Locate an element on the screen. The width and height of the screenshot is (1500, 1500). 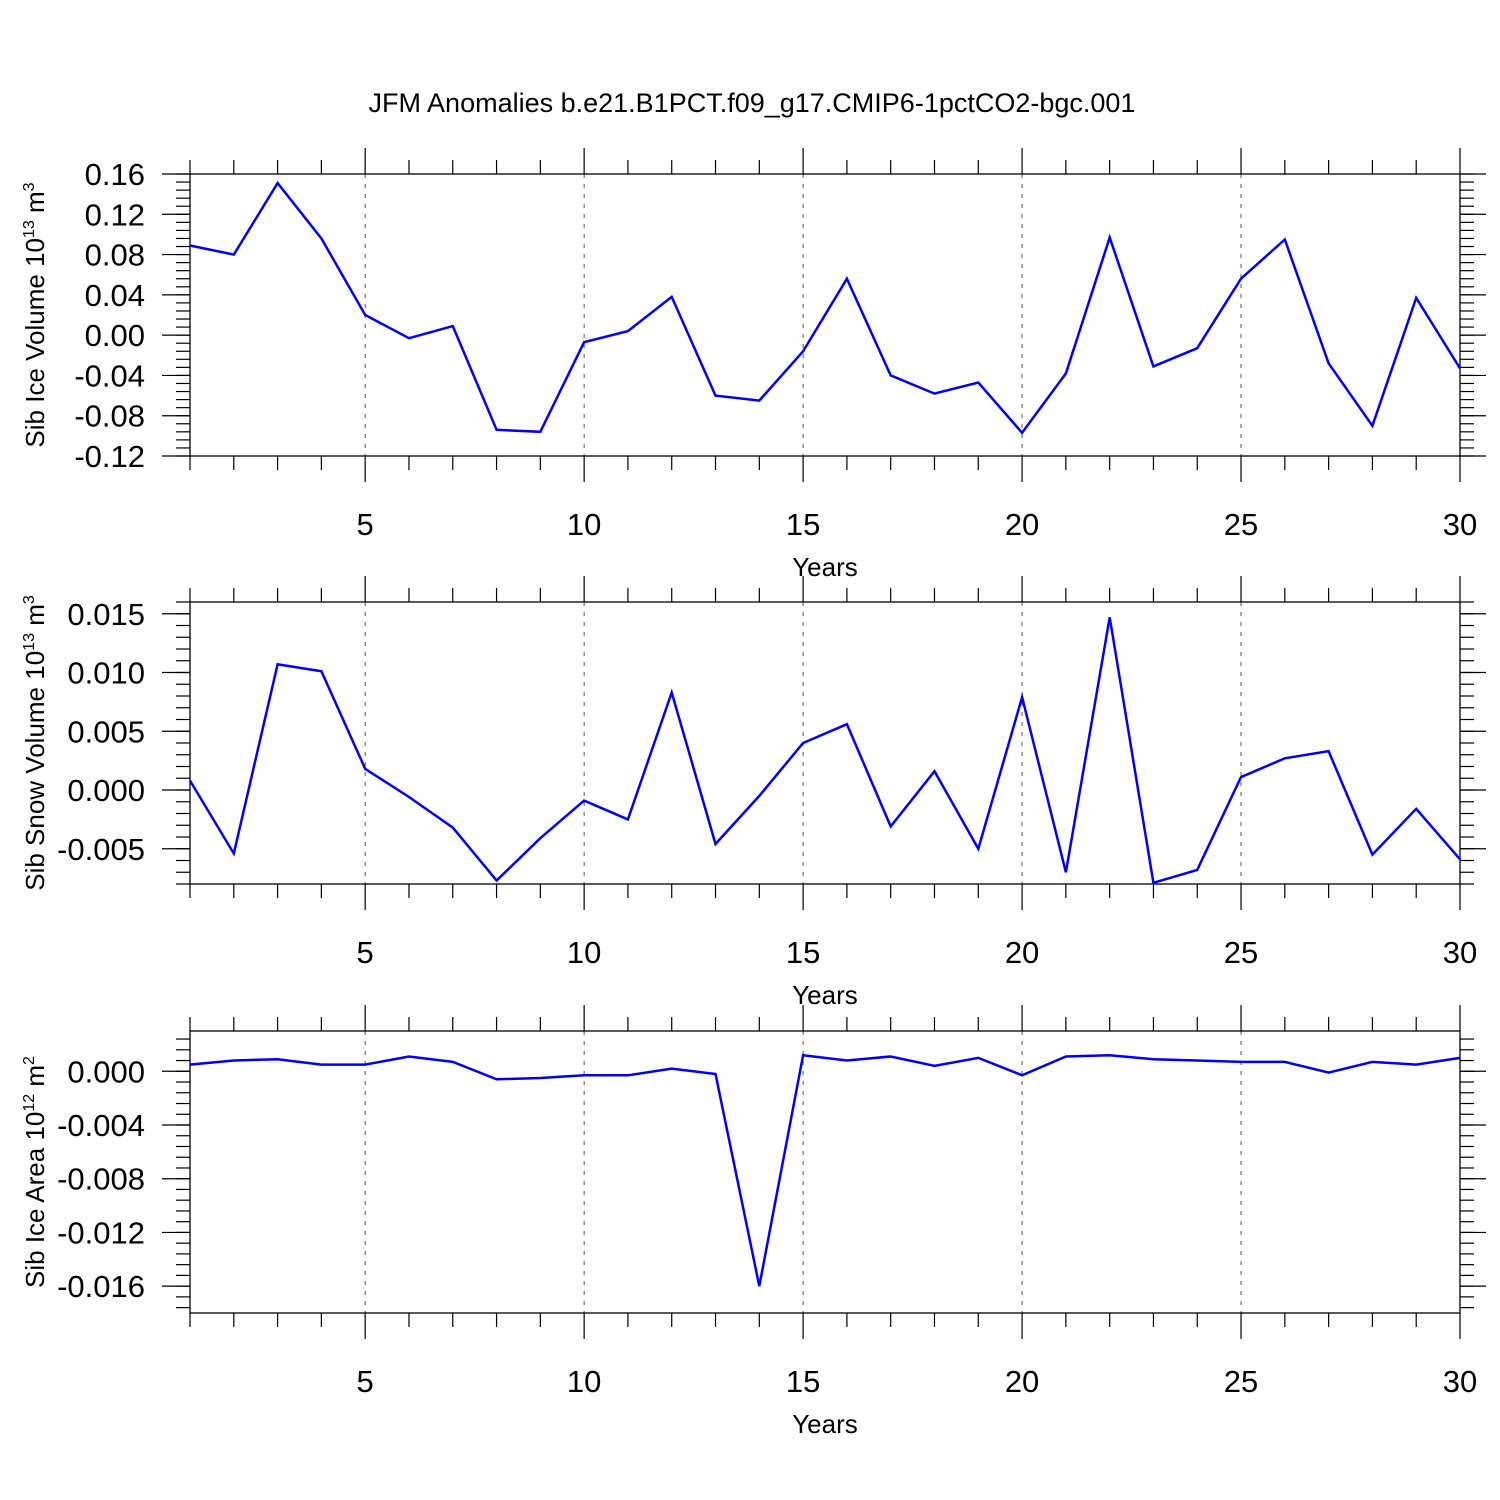
y-tick-label: -0.008 is located at coordinates (101, 1179).